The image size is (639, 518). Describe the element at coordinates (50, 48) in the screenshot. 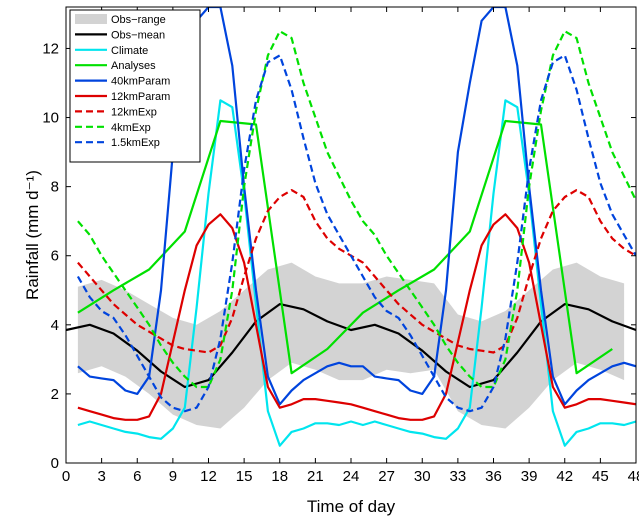

I see `y-tick-label: 12` at that location.